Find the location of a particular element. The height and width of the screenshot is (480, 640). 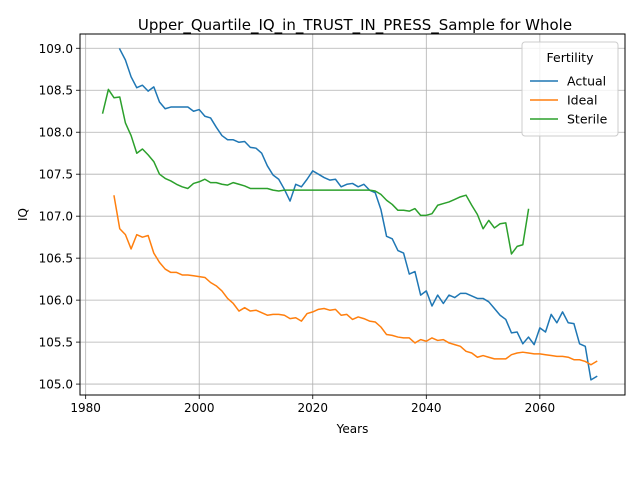

legend-label-actual: Actual is located at coordinates (586, 81).